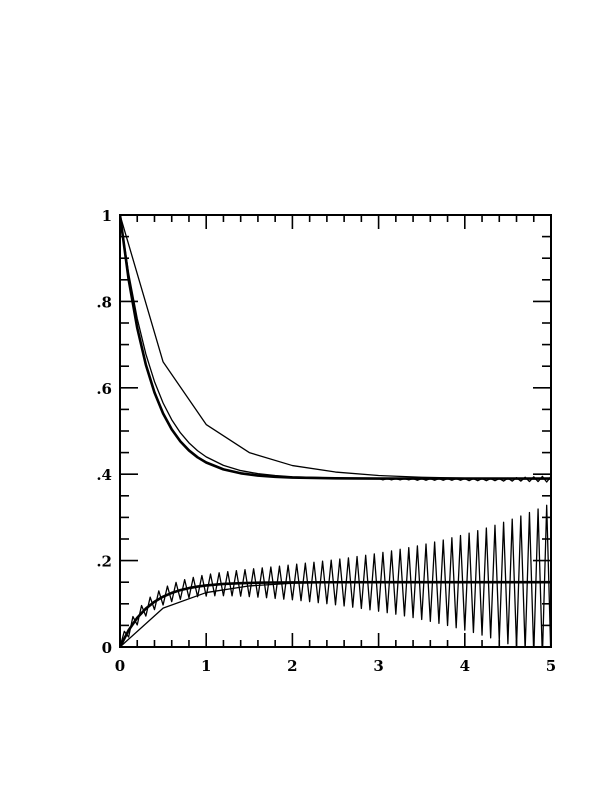 The width and height of the screenshot is (612, 792). Describe the element at coordinates (104, 562) in the screenshot. I see `y-tick-label: .2` at that location.